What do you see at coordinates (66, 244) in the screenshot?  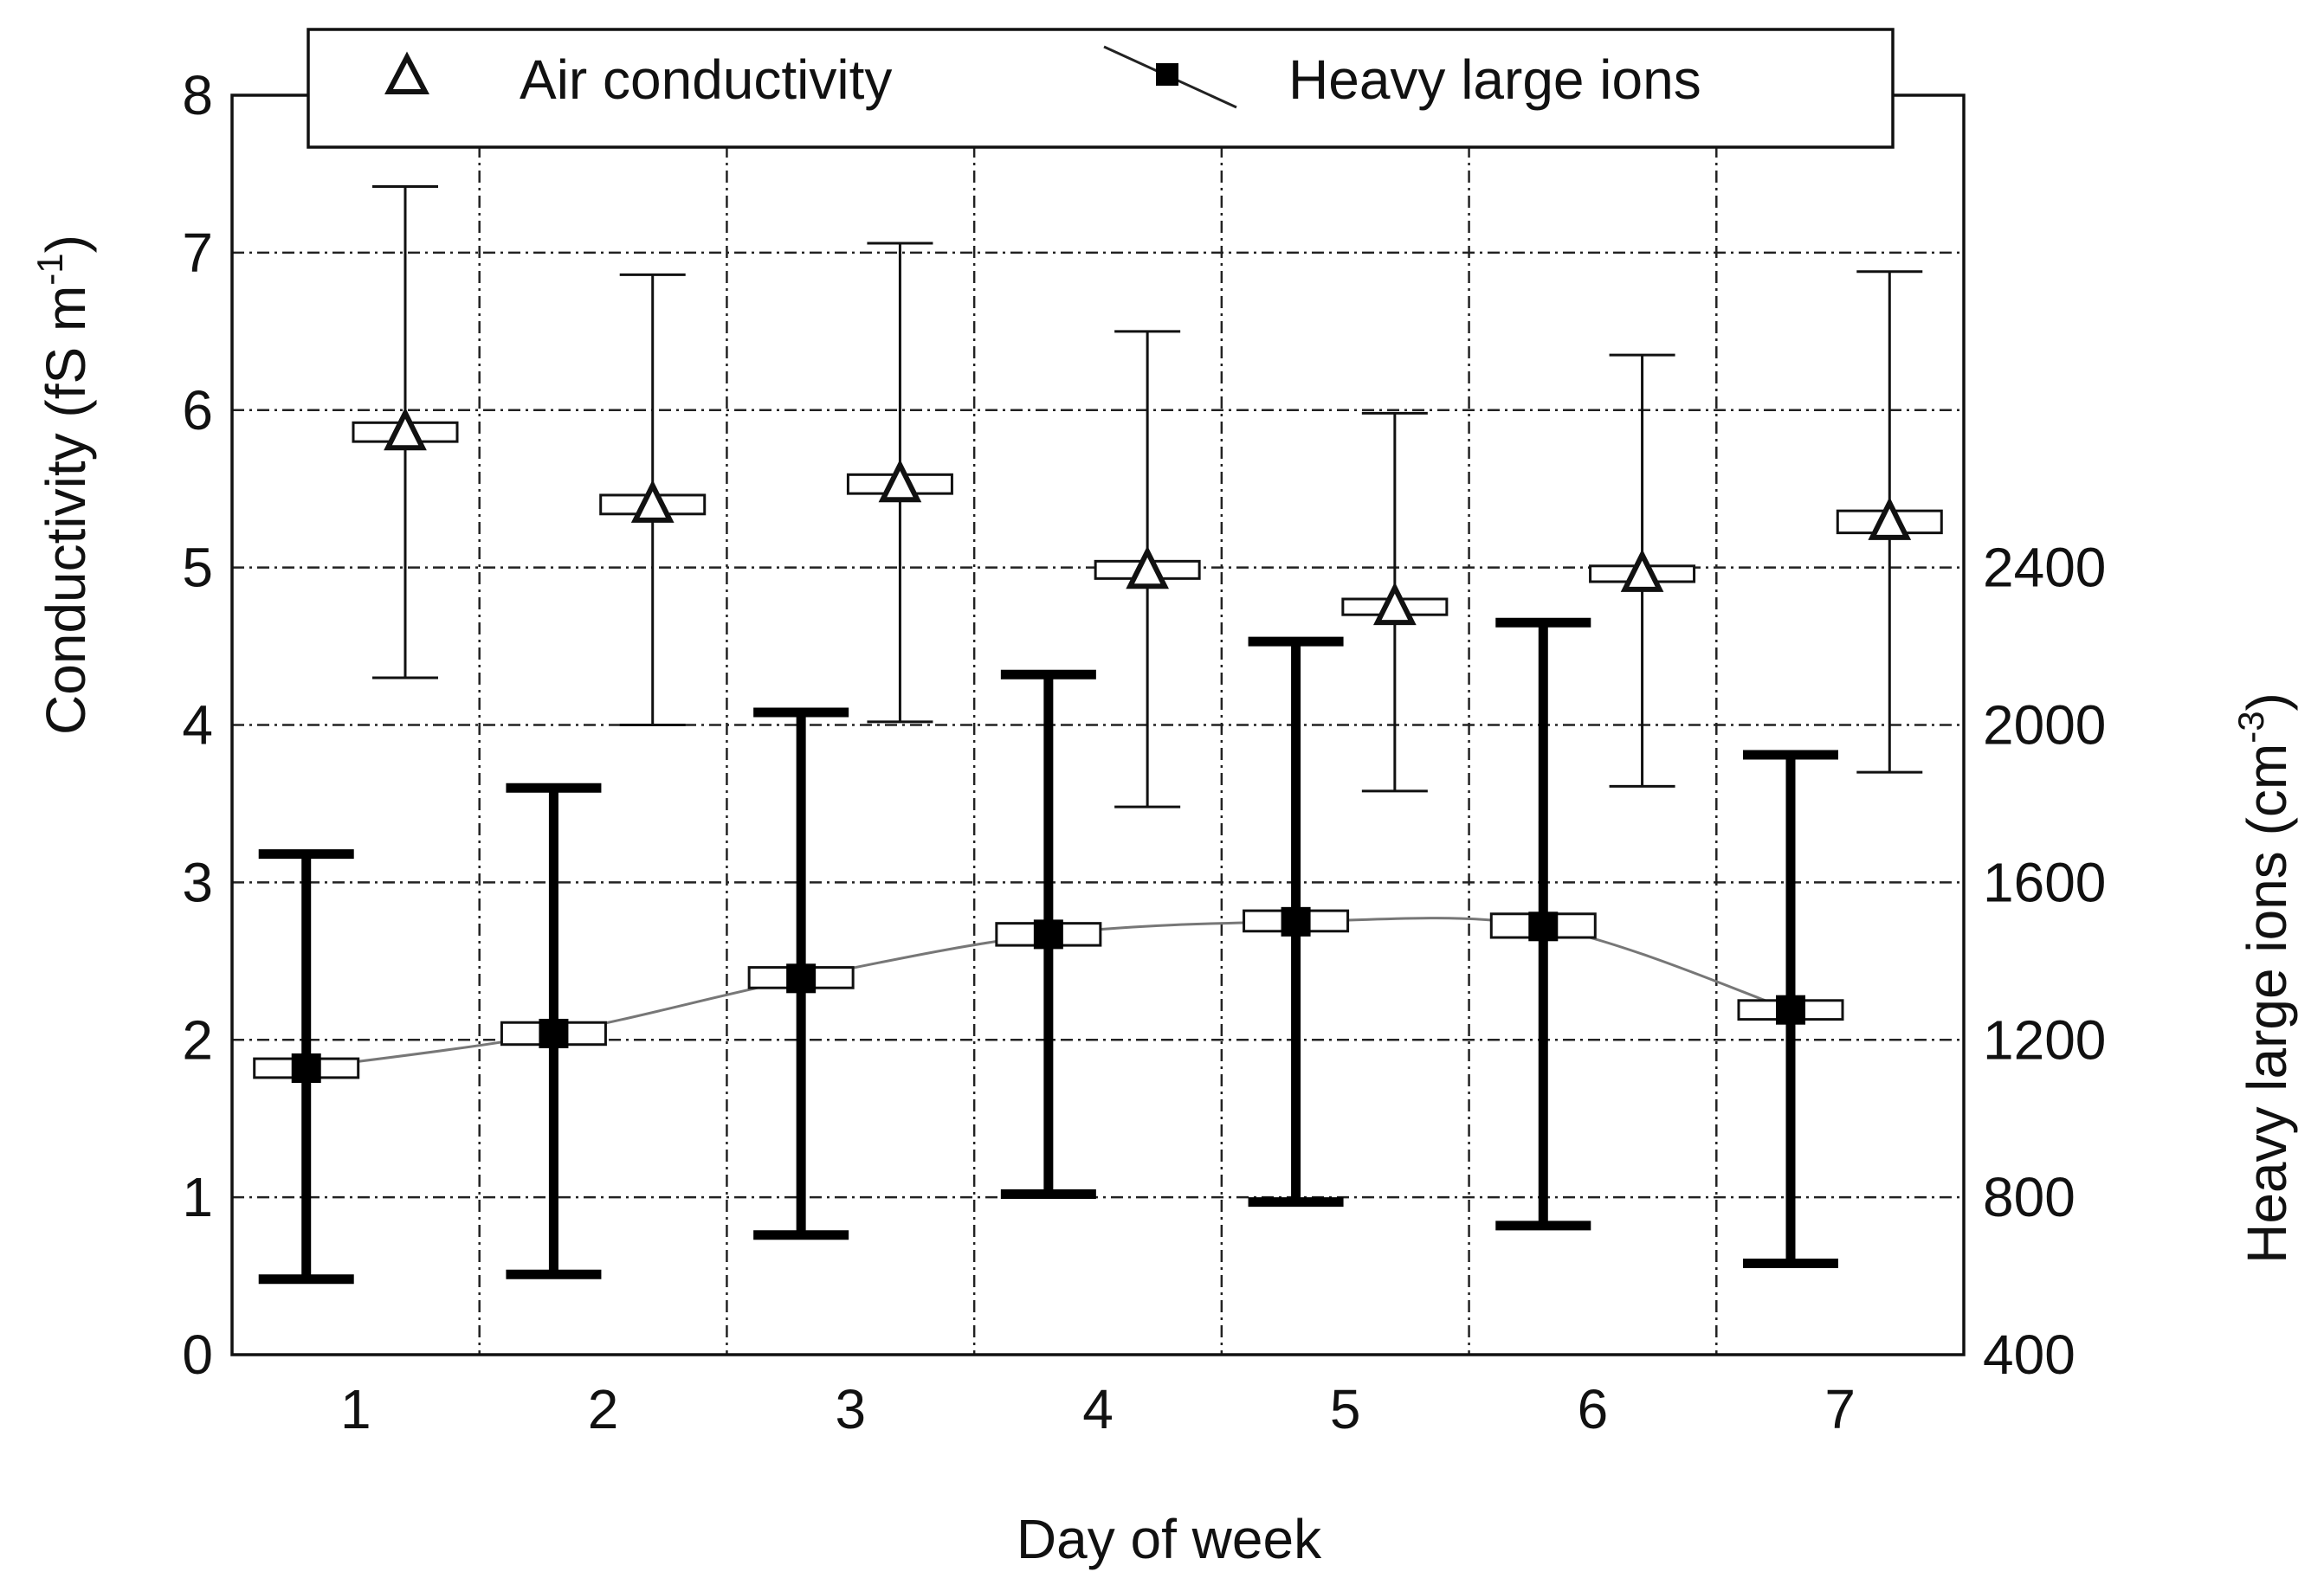 I see `y-axis-label-end: )` at bounding box center [66, 244].